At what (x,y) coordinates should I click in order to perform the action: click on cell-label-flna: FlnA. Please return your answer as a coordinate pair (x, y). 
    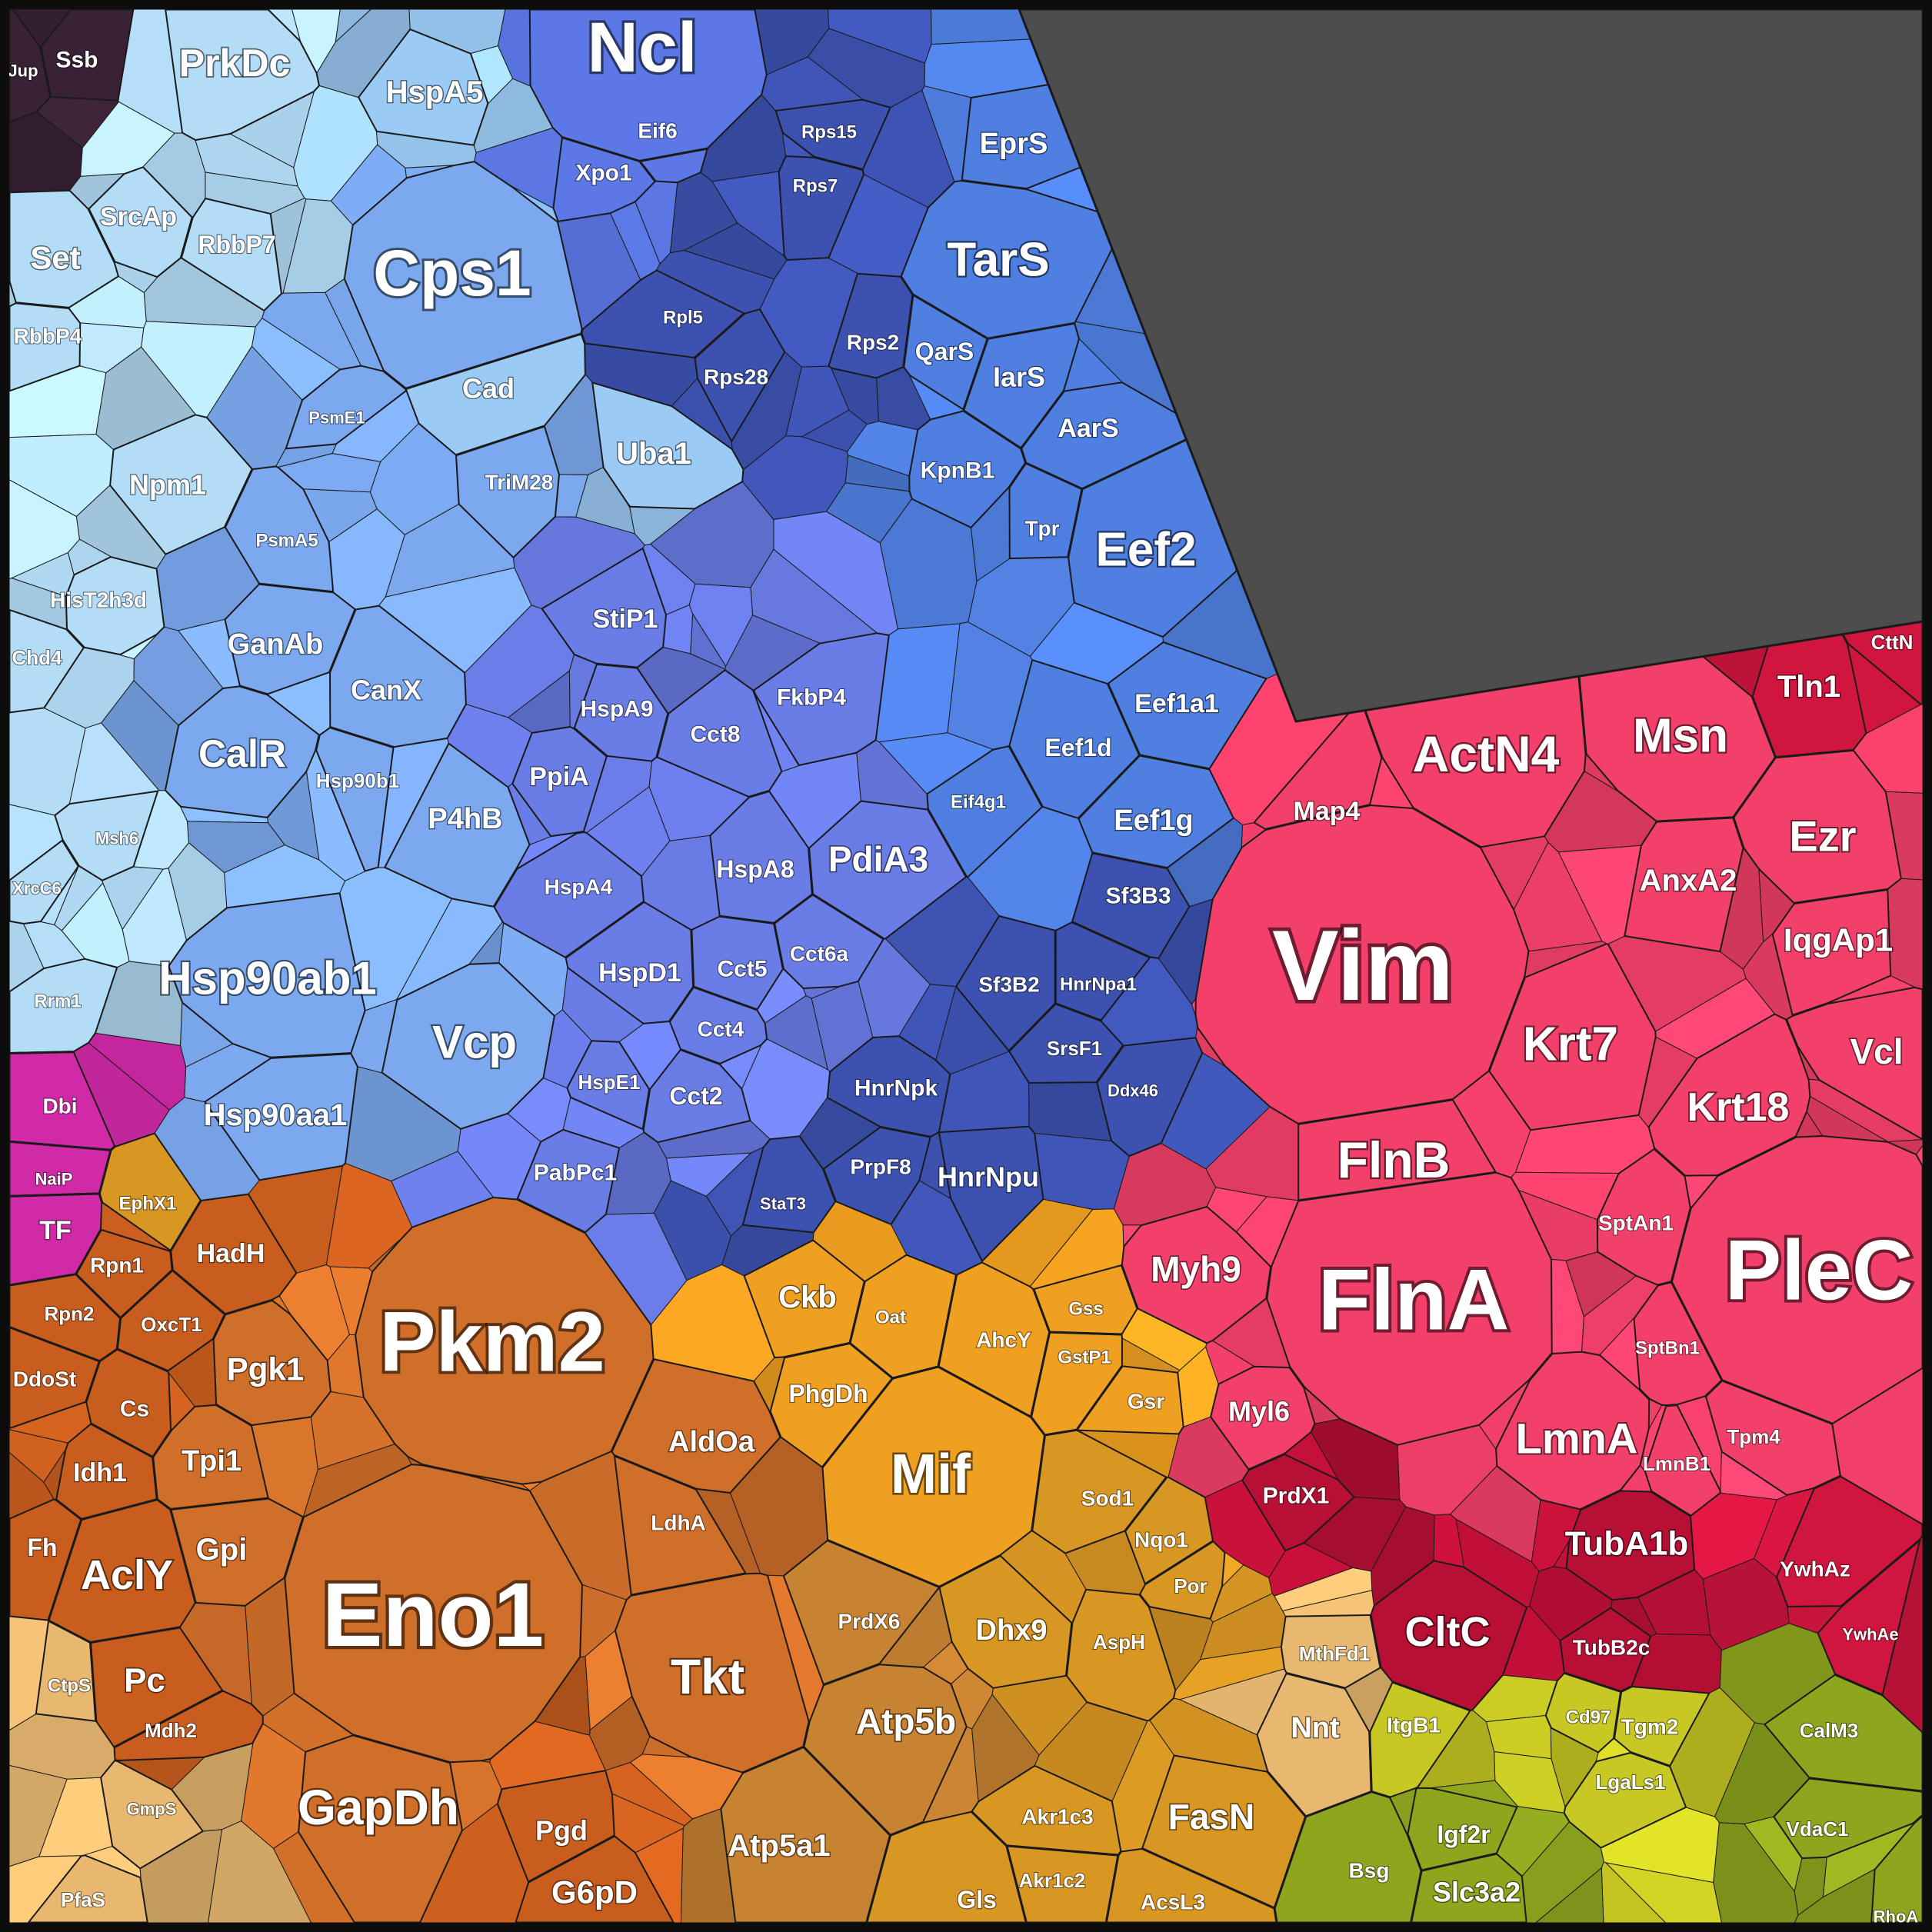
    Looking at the image, I should click on (1414, 1300).